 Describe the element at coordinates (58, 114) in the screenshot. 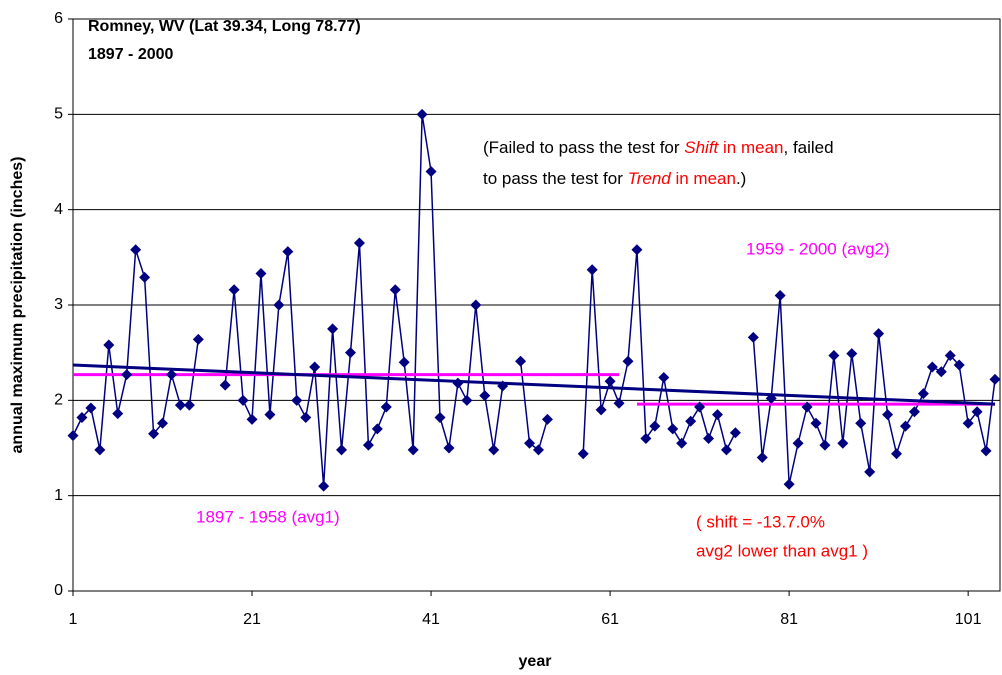

I see `y-tick-label: 5` at that location.